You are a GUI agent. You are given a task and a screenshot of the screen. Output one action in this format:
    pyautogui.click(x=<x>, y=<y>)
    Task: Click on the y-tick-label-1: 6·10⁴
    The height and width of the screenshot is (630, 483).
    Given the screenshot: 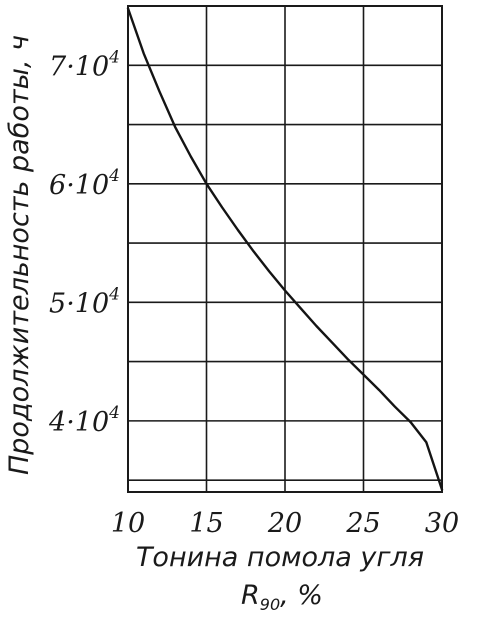 What is the action you would take?
    pyautogui.click(x=84, y=183)
    